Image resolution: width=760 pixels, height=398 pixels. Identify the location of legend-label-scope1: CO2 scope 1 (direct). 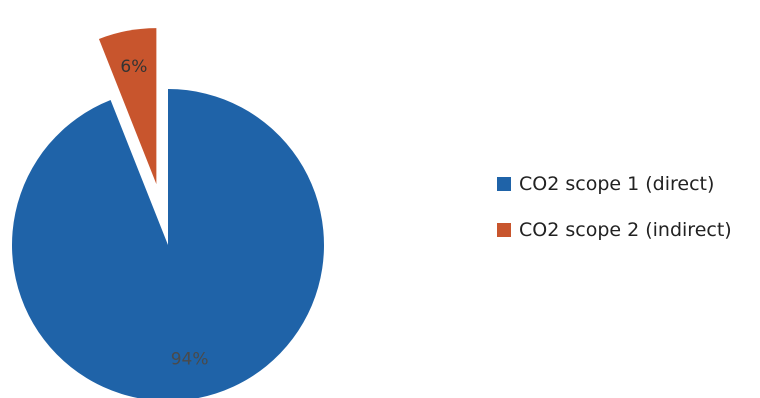
(617, 184).